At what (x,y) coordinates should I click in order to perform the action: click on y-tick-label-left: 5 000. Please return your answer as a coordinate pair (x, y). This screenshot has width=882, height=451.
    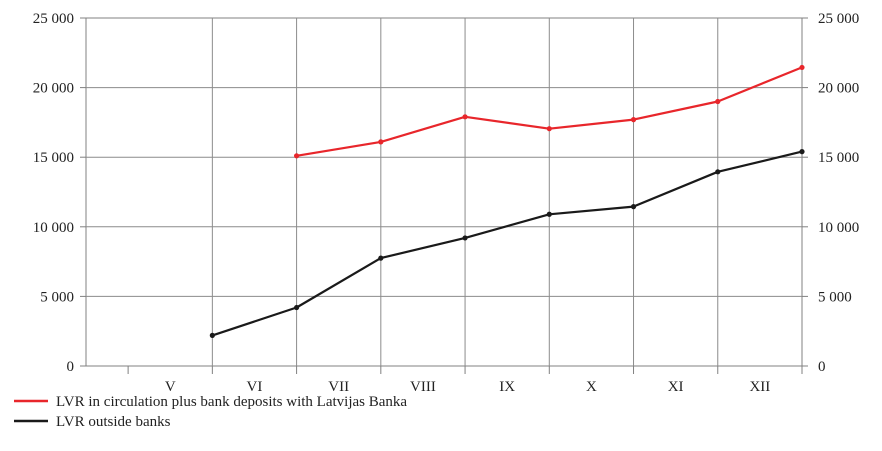
    Looking at the image, I should click on (57, 297).